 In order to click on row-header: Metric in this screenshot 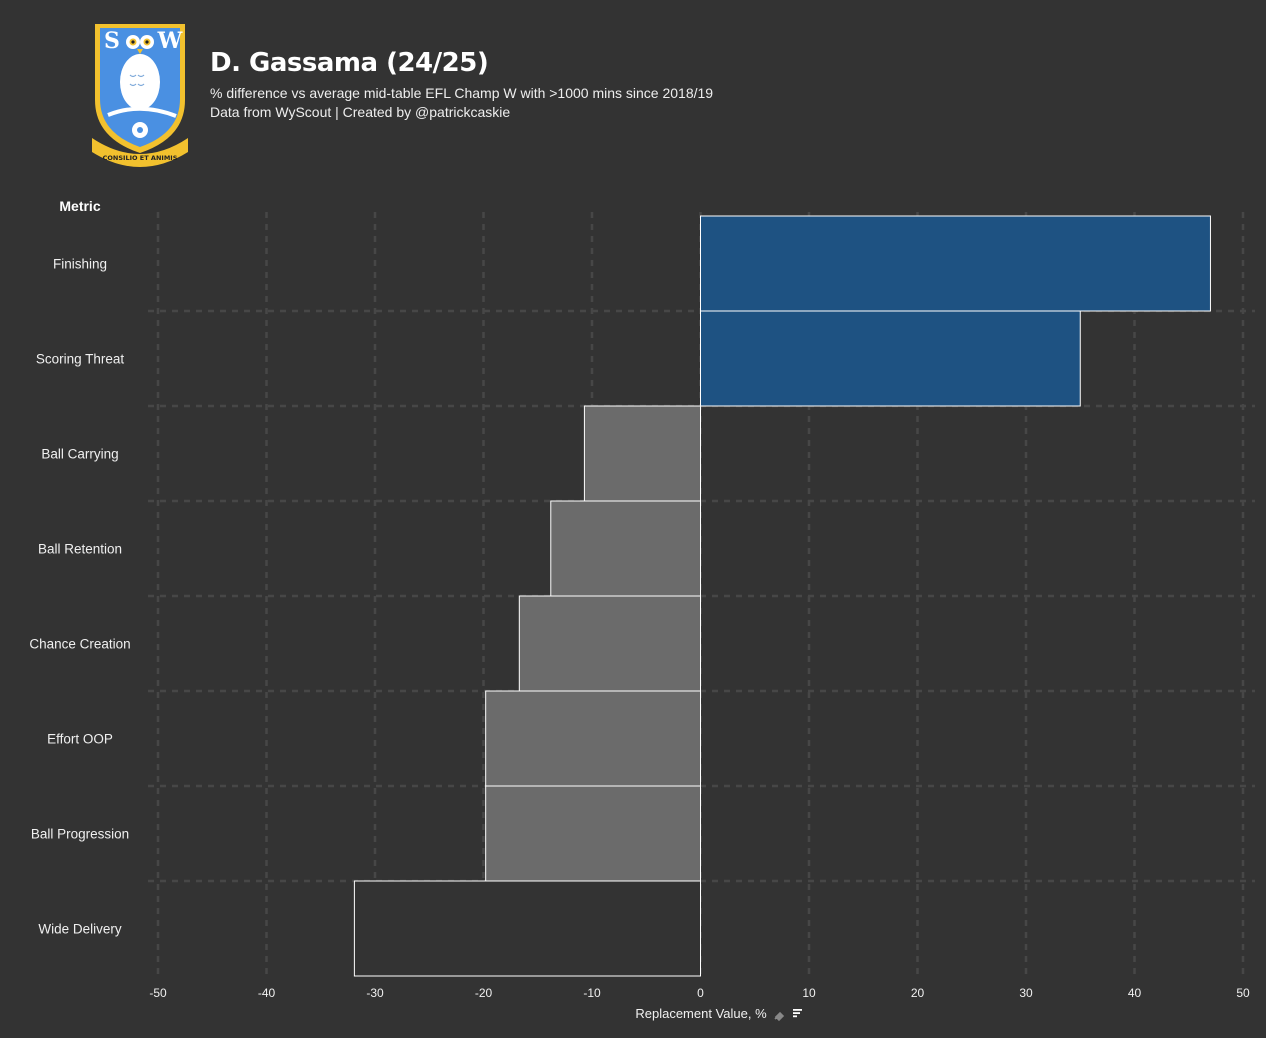, I will do `click(79, 206)`.